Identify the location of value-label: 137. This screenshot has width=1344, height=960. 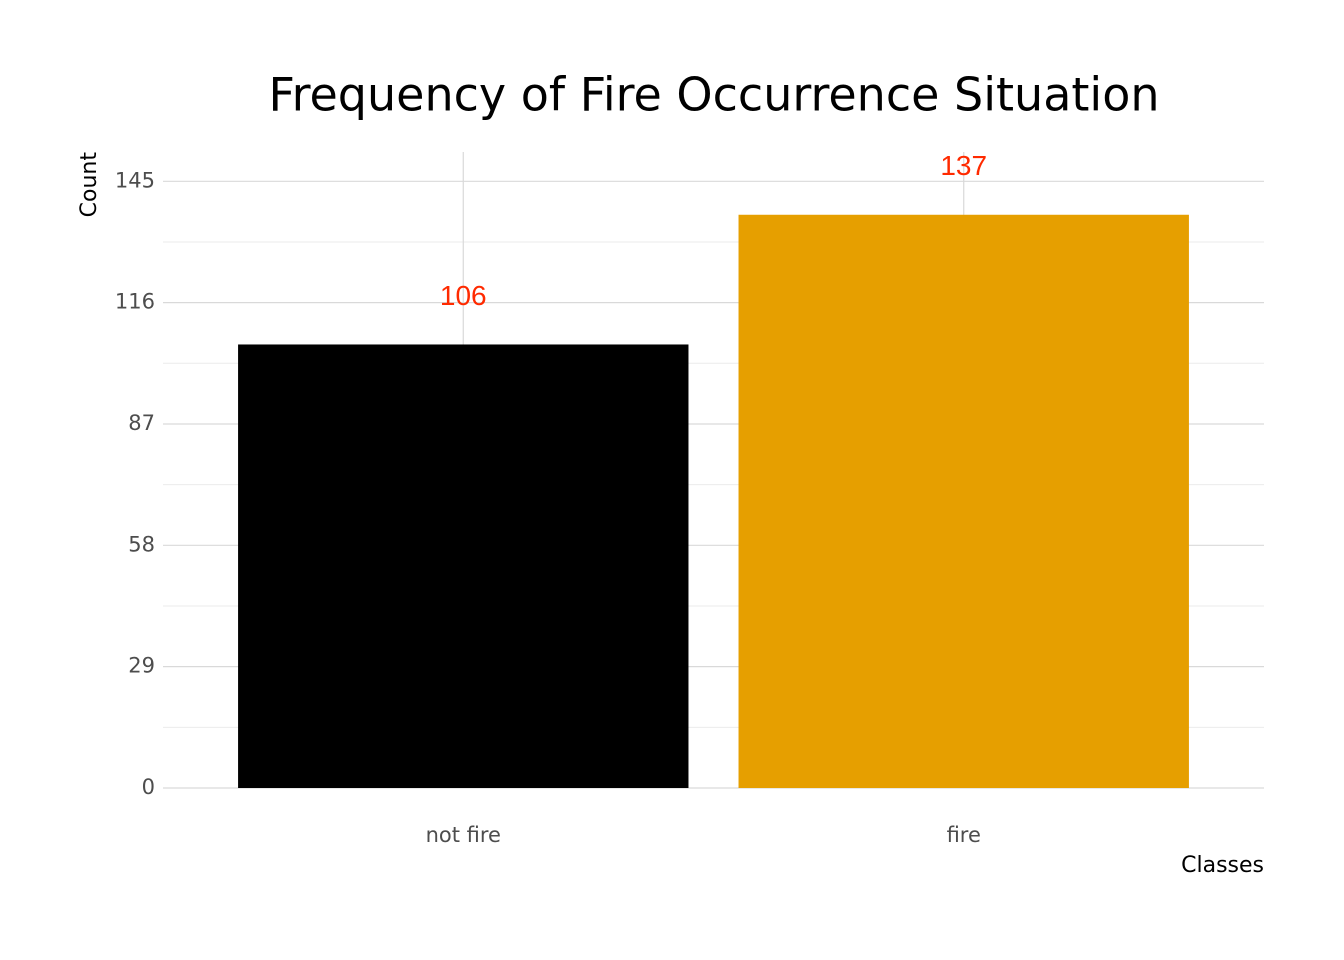
(963, 165).